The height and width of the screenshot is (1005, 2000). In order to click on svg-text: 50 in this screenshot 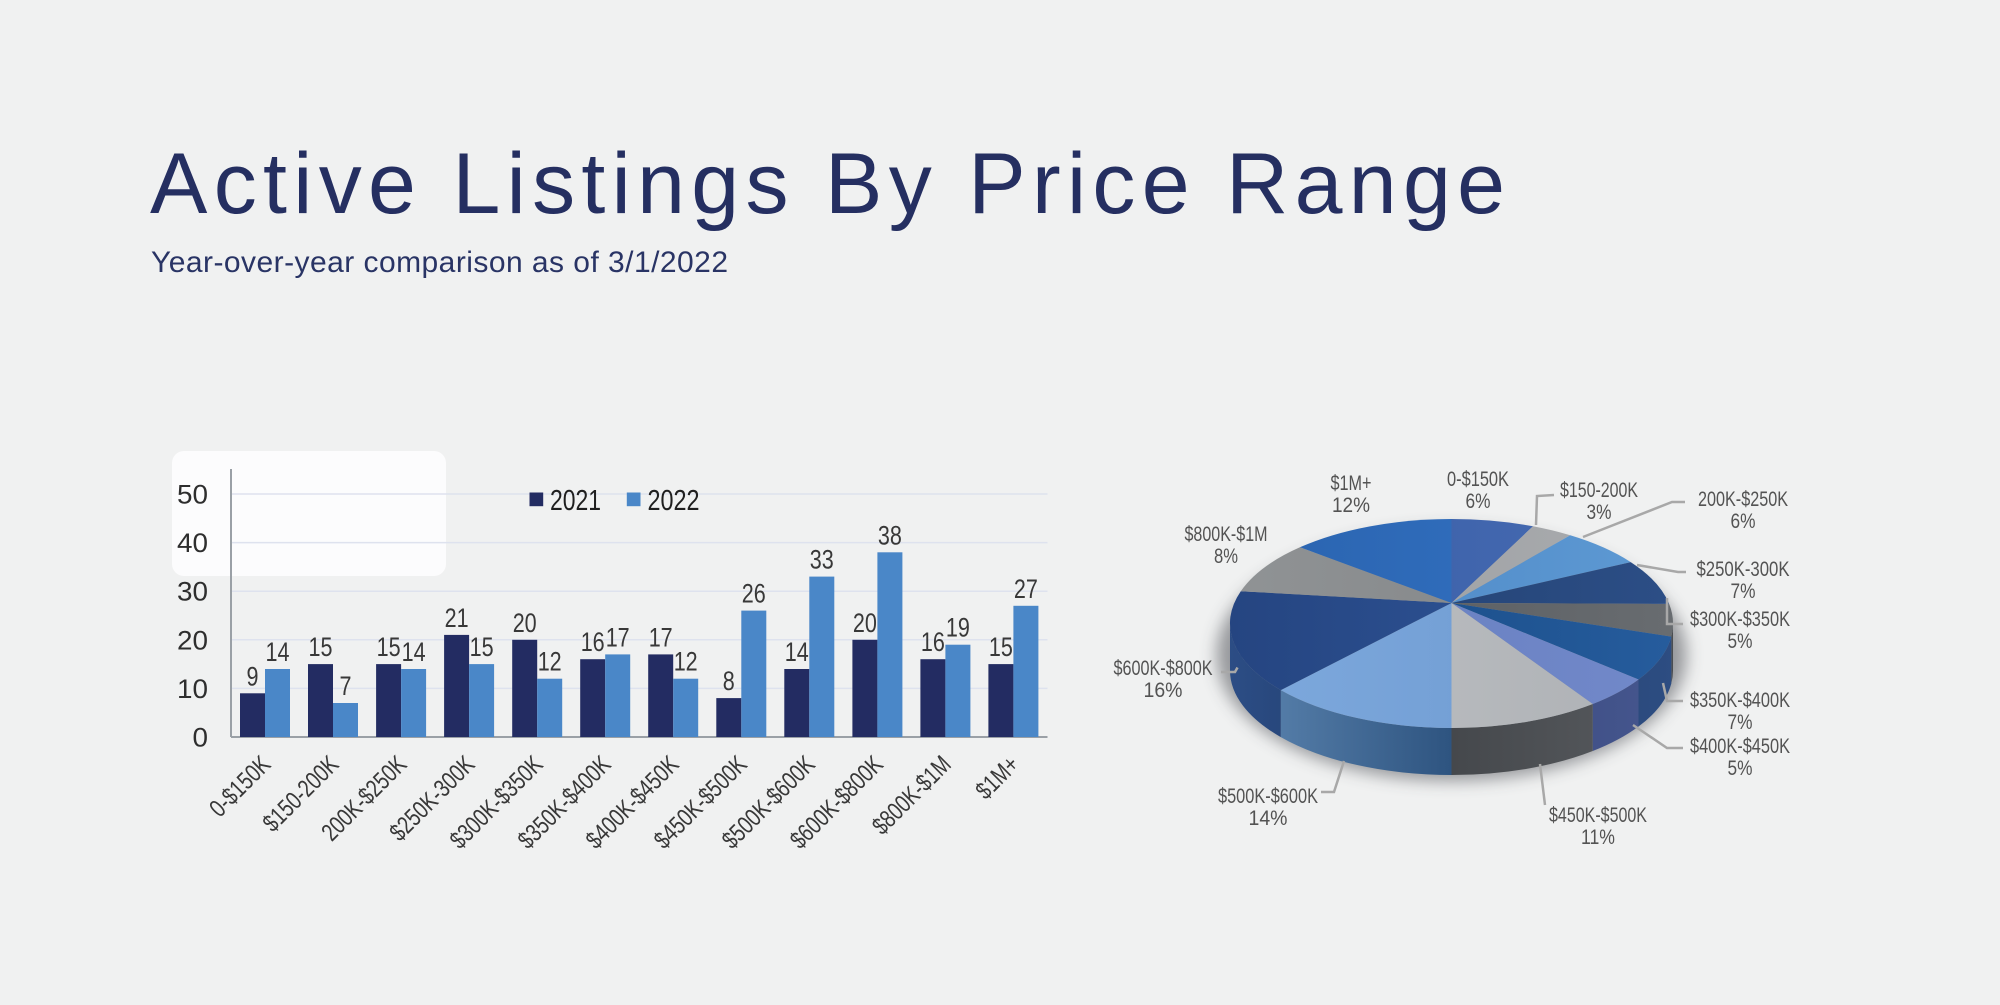, I will do `click(192, 495)`.